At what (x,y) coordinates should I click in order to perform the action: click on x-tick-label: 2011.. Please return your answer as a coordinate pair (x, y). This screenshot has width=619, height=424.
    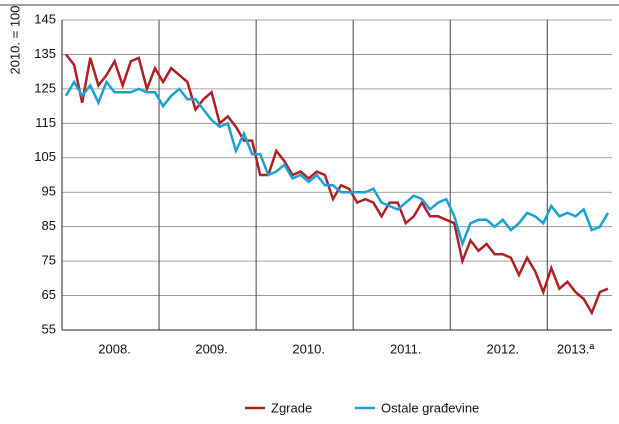
    Looking at the image, I should click on (406, 348).